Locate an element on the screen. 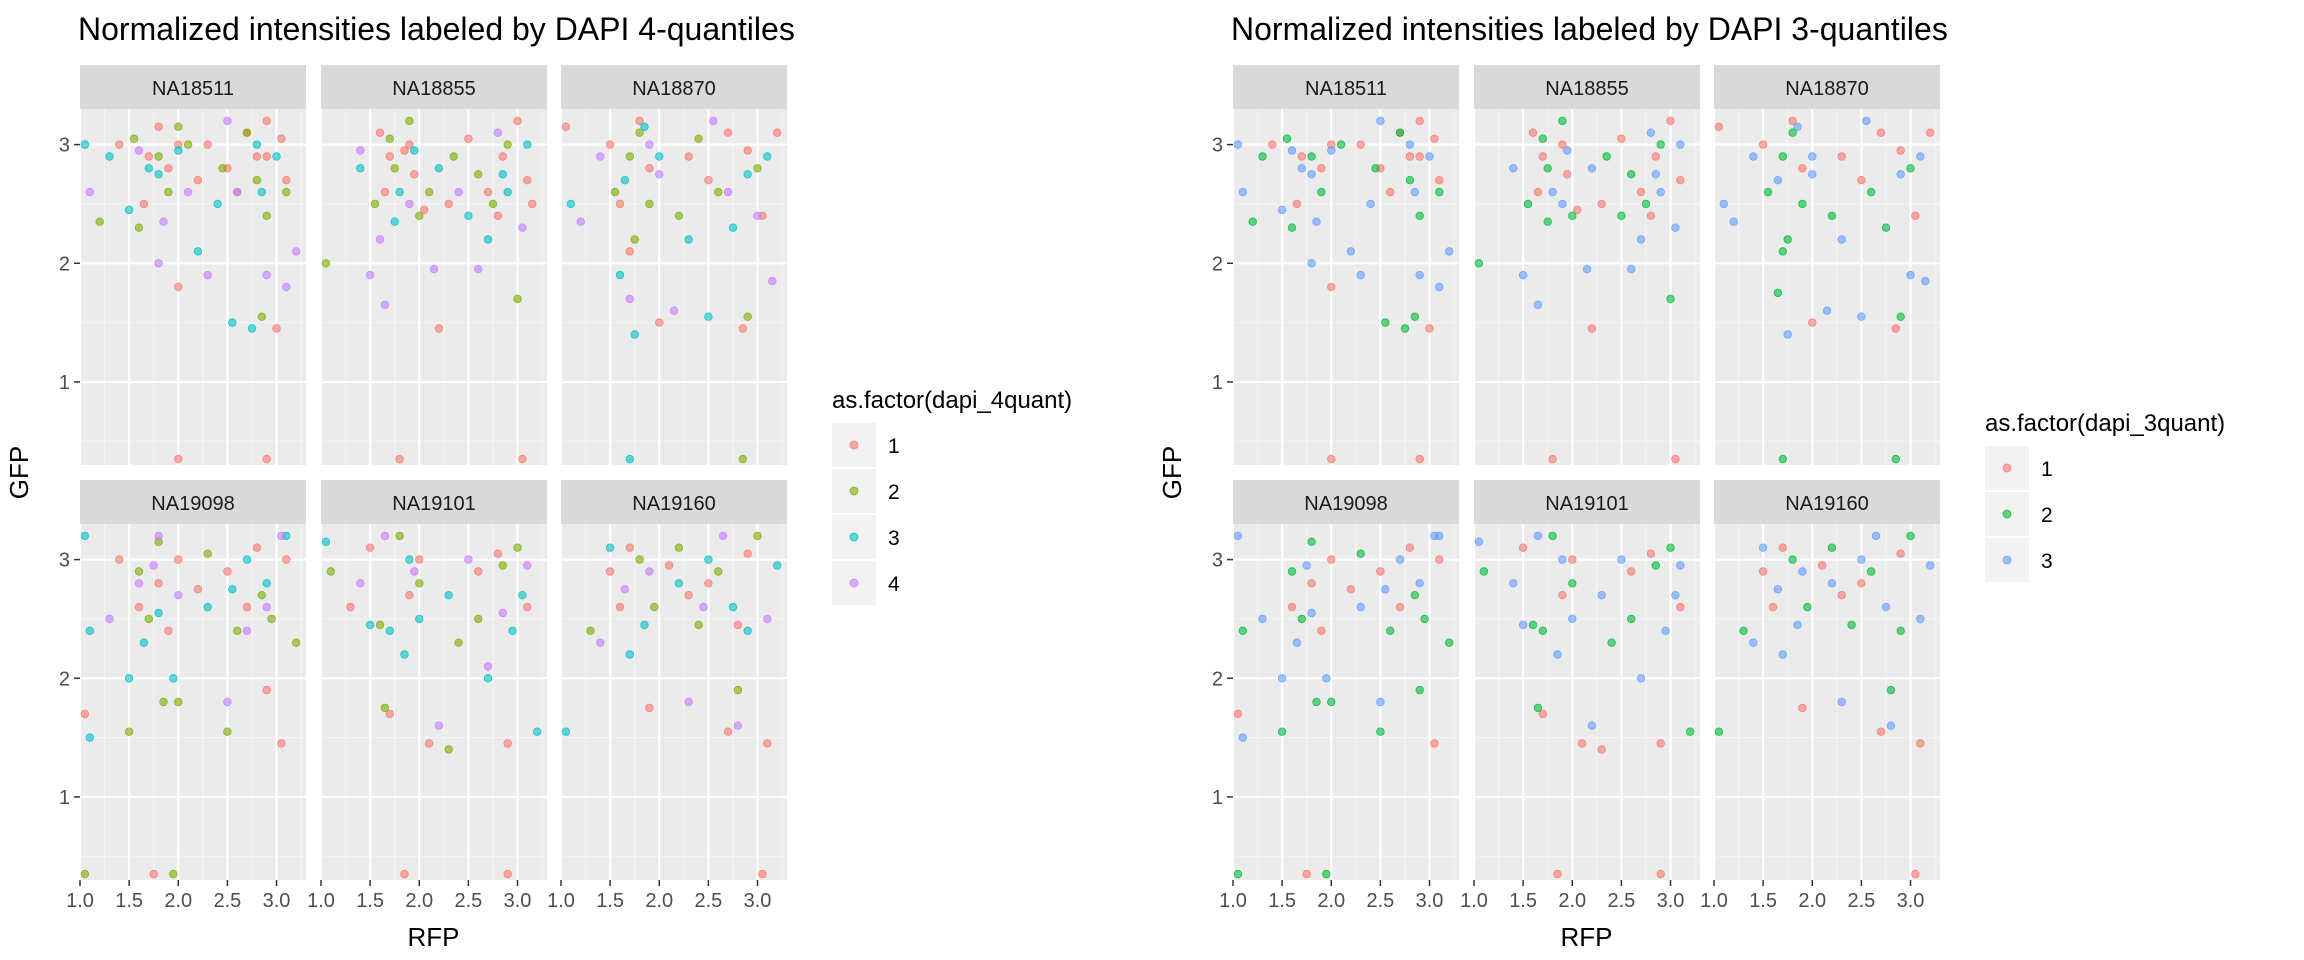 This screenshot has height=960, width=2304. facet-panel: NA19098 1 2 3 1.0 1.5 2.0 2.5 3.0 is located at coordinates (1335, 696).